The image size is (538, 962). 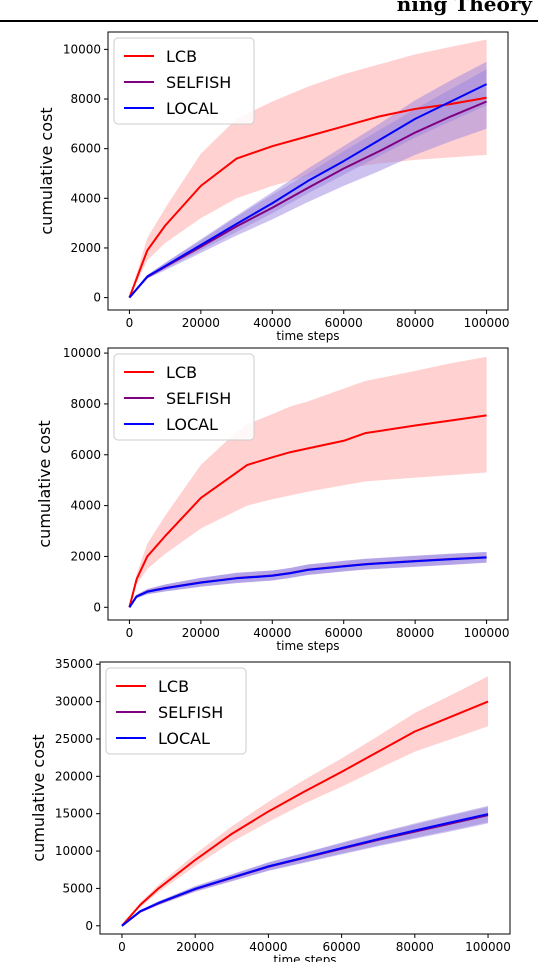 What do you see at coordinates (74, 814) in the screenshot?
I see `y-tick-label: 15000` at bounding box center [74, 814].